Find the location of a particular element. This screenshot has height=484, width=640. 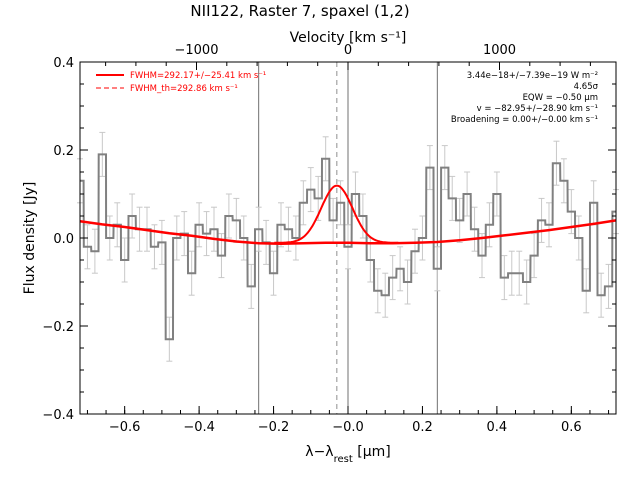

y-tick-label-0: −0.4 is located at coordinates (58, 415).